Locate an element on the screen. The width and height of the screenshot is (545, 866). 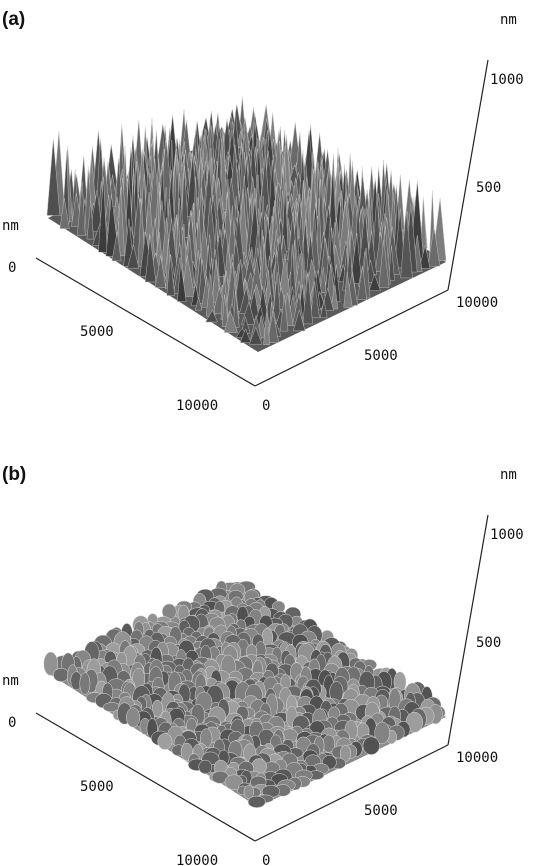
panel-label: (b) is located at coordinates (14, 474).